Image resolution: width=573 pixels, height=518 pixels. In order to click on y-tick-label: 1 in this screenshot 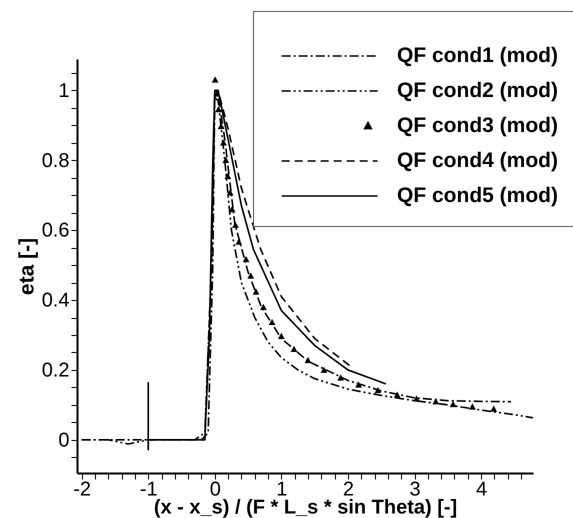, I will do `click(64, 91)`.